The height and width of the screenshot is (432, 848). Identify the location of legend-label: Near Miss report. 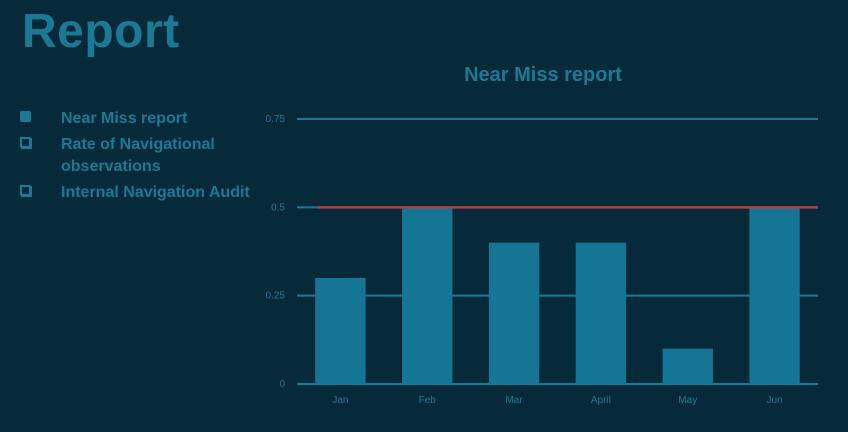
(124, 118).